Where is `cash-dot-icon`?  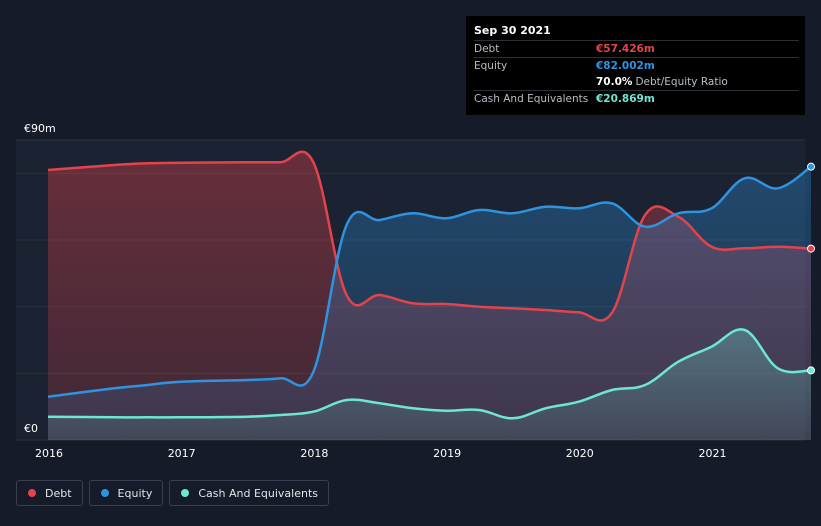 cash-dot-icon is located at coordinates (185, 493).